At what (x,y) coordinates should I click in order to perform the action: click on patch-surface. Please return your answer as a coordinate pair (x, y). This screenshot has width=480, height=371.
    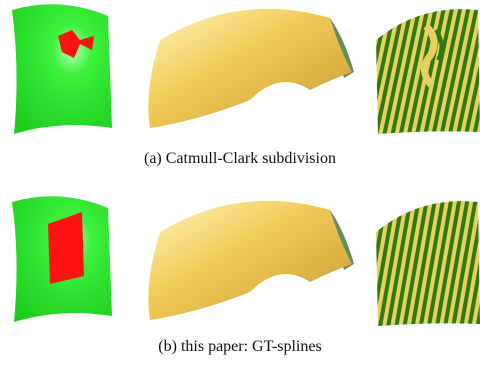
    Looking at the image, I should click on (62, 69).